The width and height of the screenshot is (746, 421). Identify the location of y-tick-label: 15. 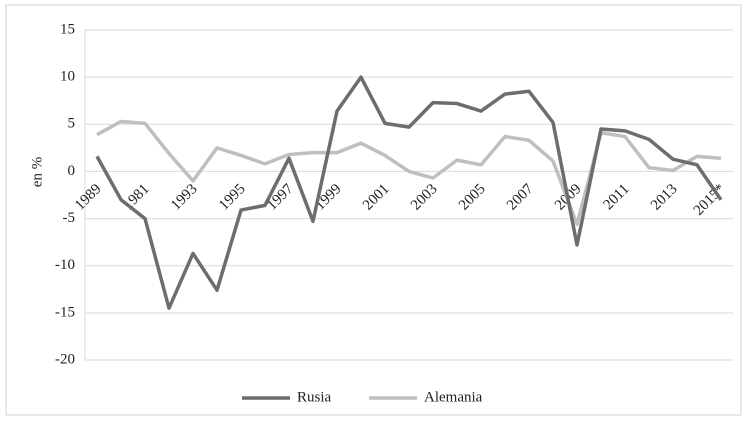
(67, 29).